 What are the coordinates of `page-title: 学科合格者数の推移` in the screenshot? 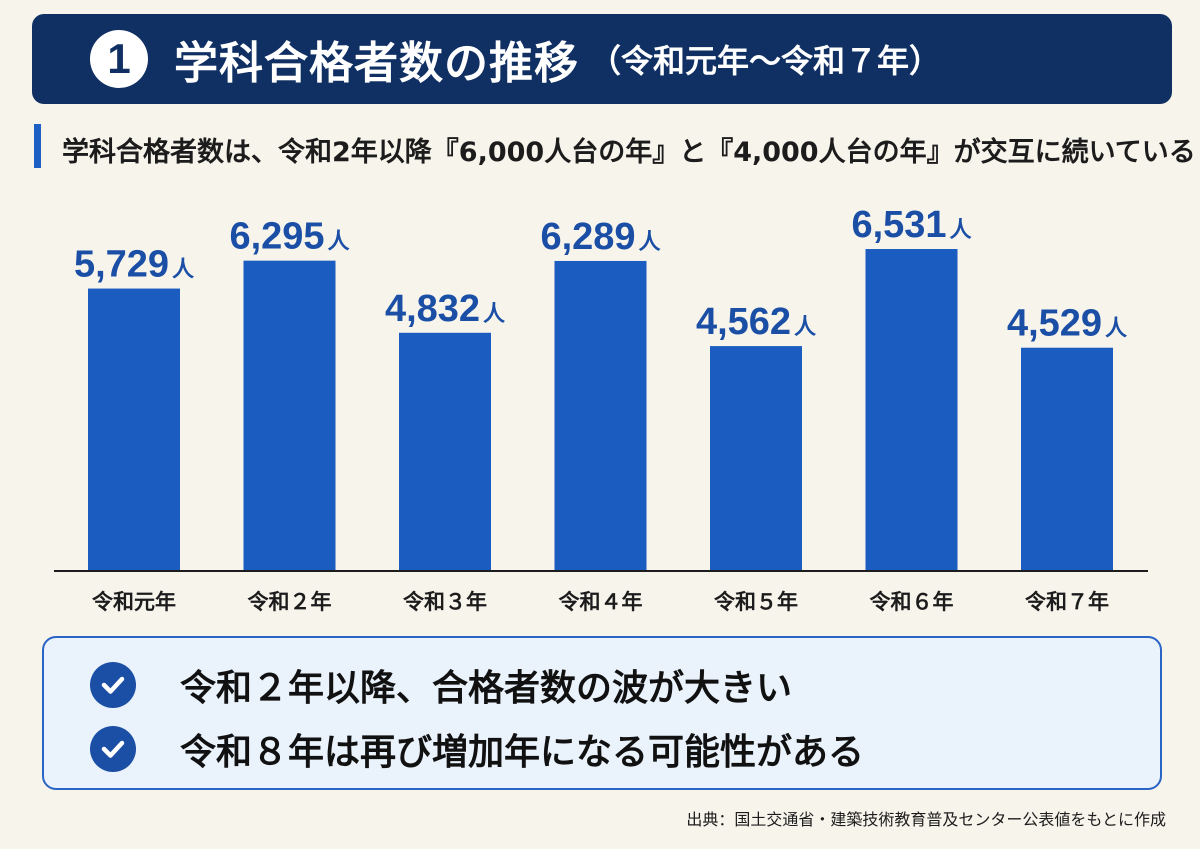 It's located at (376, 63).